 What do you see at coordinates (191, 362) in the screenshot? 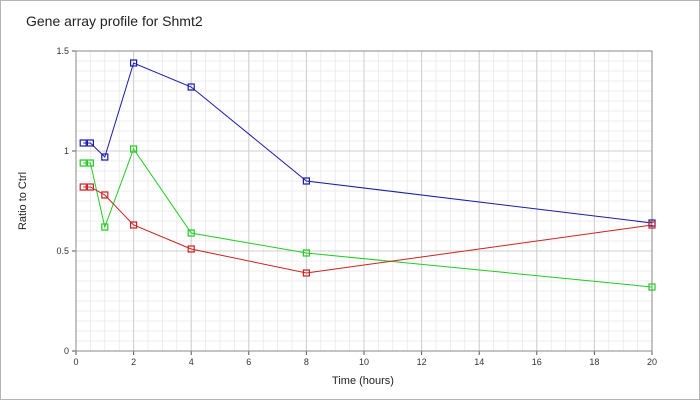
I see `x-tick-label: 4` at bounding box center [191, 362].